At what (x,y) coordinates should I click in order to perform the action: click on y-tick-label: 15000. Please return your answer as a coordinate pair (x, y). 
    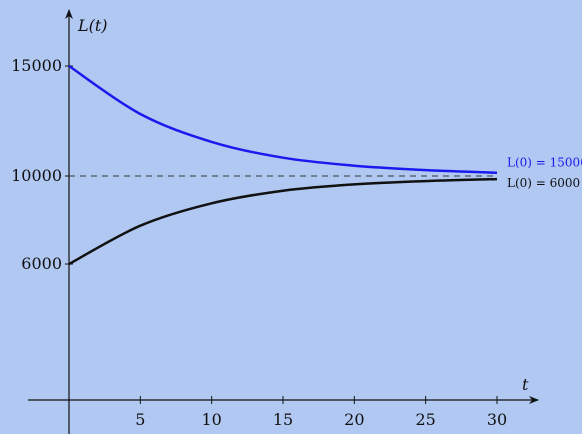
    Looking at the image, I should click on (36, 65).